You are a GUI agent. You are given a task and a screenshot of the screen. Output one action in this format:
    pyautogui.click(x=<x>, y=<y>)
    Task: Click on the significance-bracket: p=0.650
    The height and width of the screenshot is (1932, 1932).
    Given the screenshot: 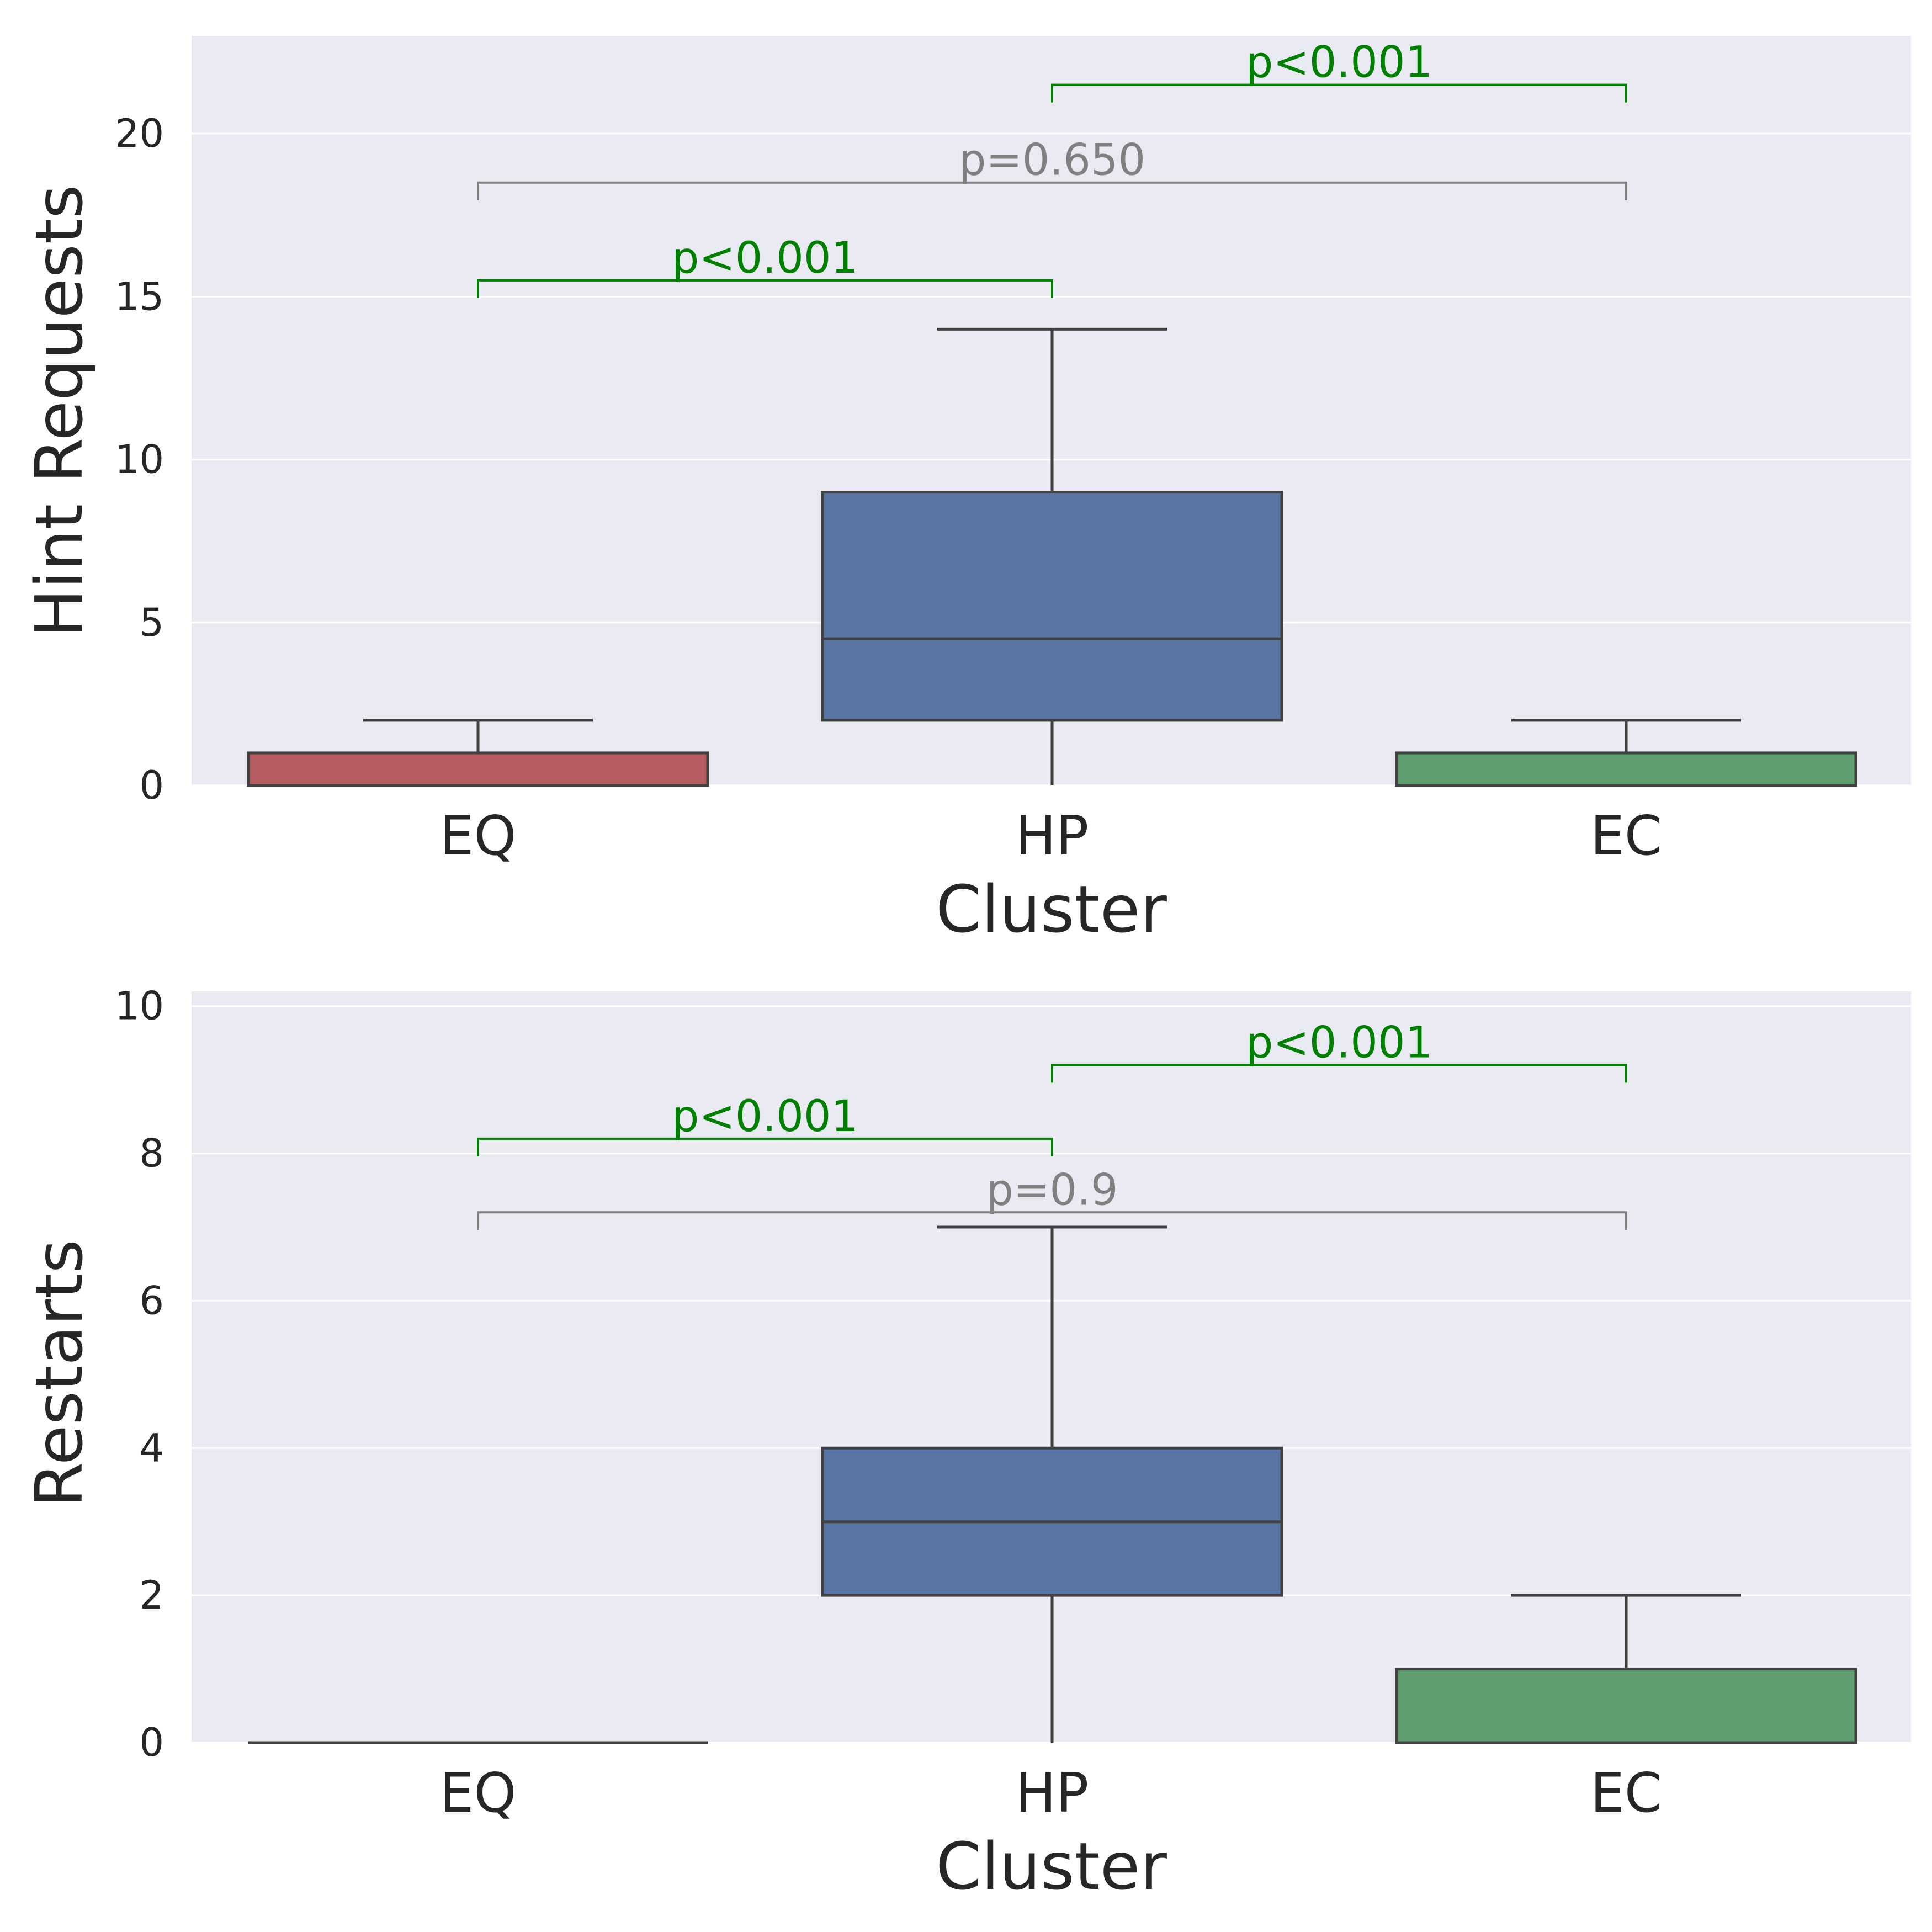 What is the action you would take?
    pyautogui.click(x=1052, y=168)
    